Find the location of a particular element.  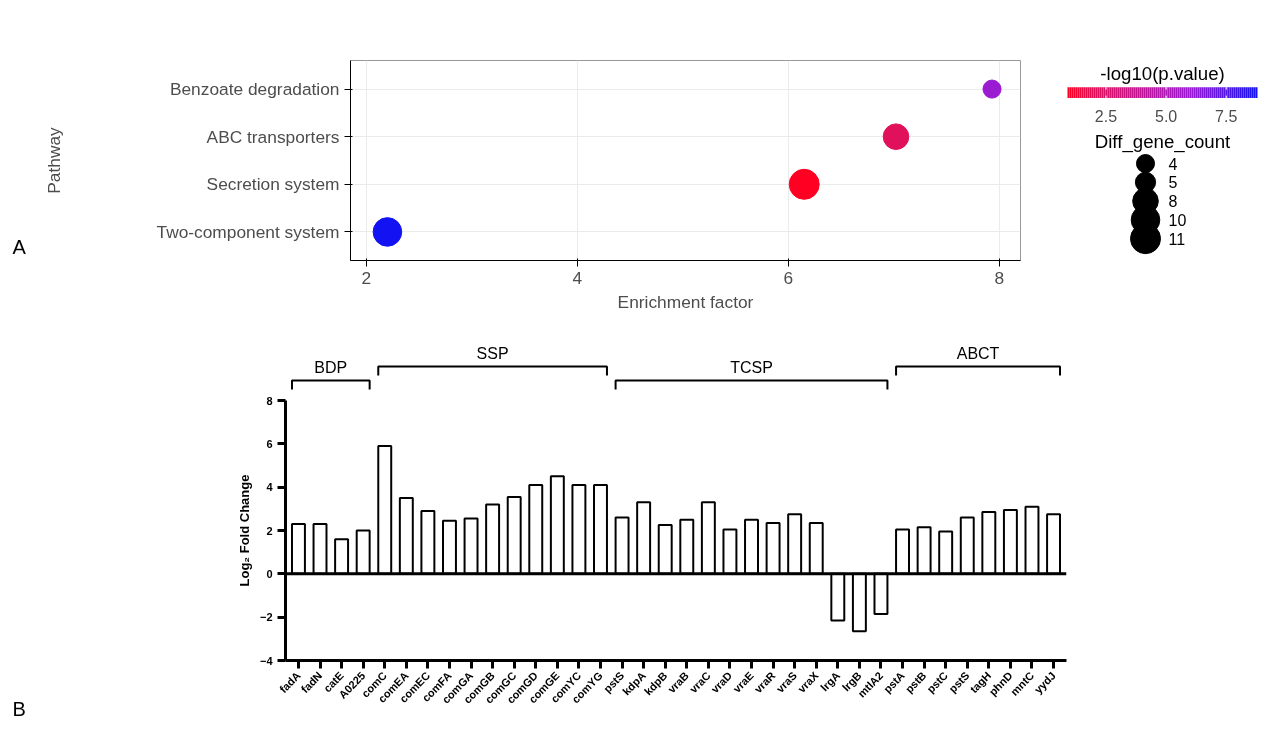

y-tick-label: −2 is located at coordinates (266, 617).